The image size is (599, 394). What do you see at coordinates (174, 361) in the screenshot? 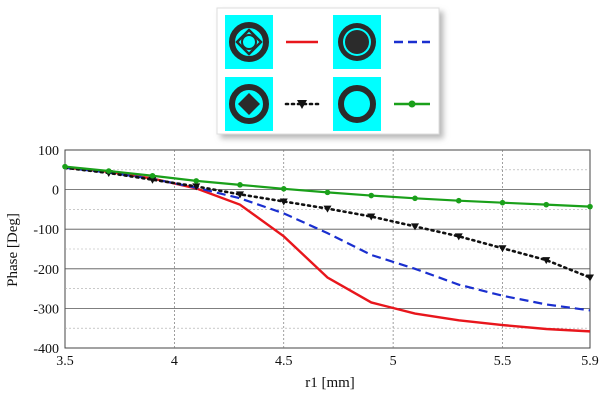
I see `x-tick-label: 4` at bounding box center [174, 361].